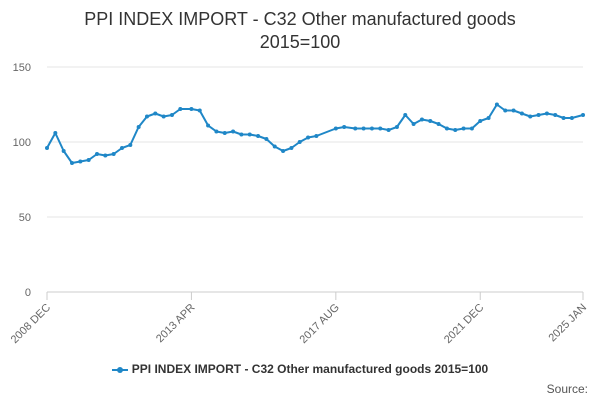 The width and height of the screenshot is (600, 400). What do you see at coordinates (25, 218) in the screenshot?
I see `y-tick-label: 50` at bounding box center [25, 218].